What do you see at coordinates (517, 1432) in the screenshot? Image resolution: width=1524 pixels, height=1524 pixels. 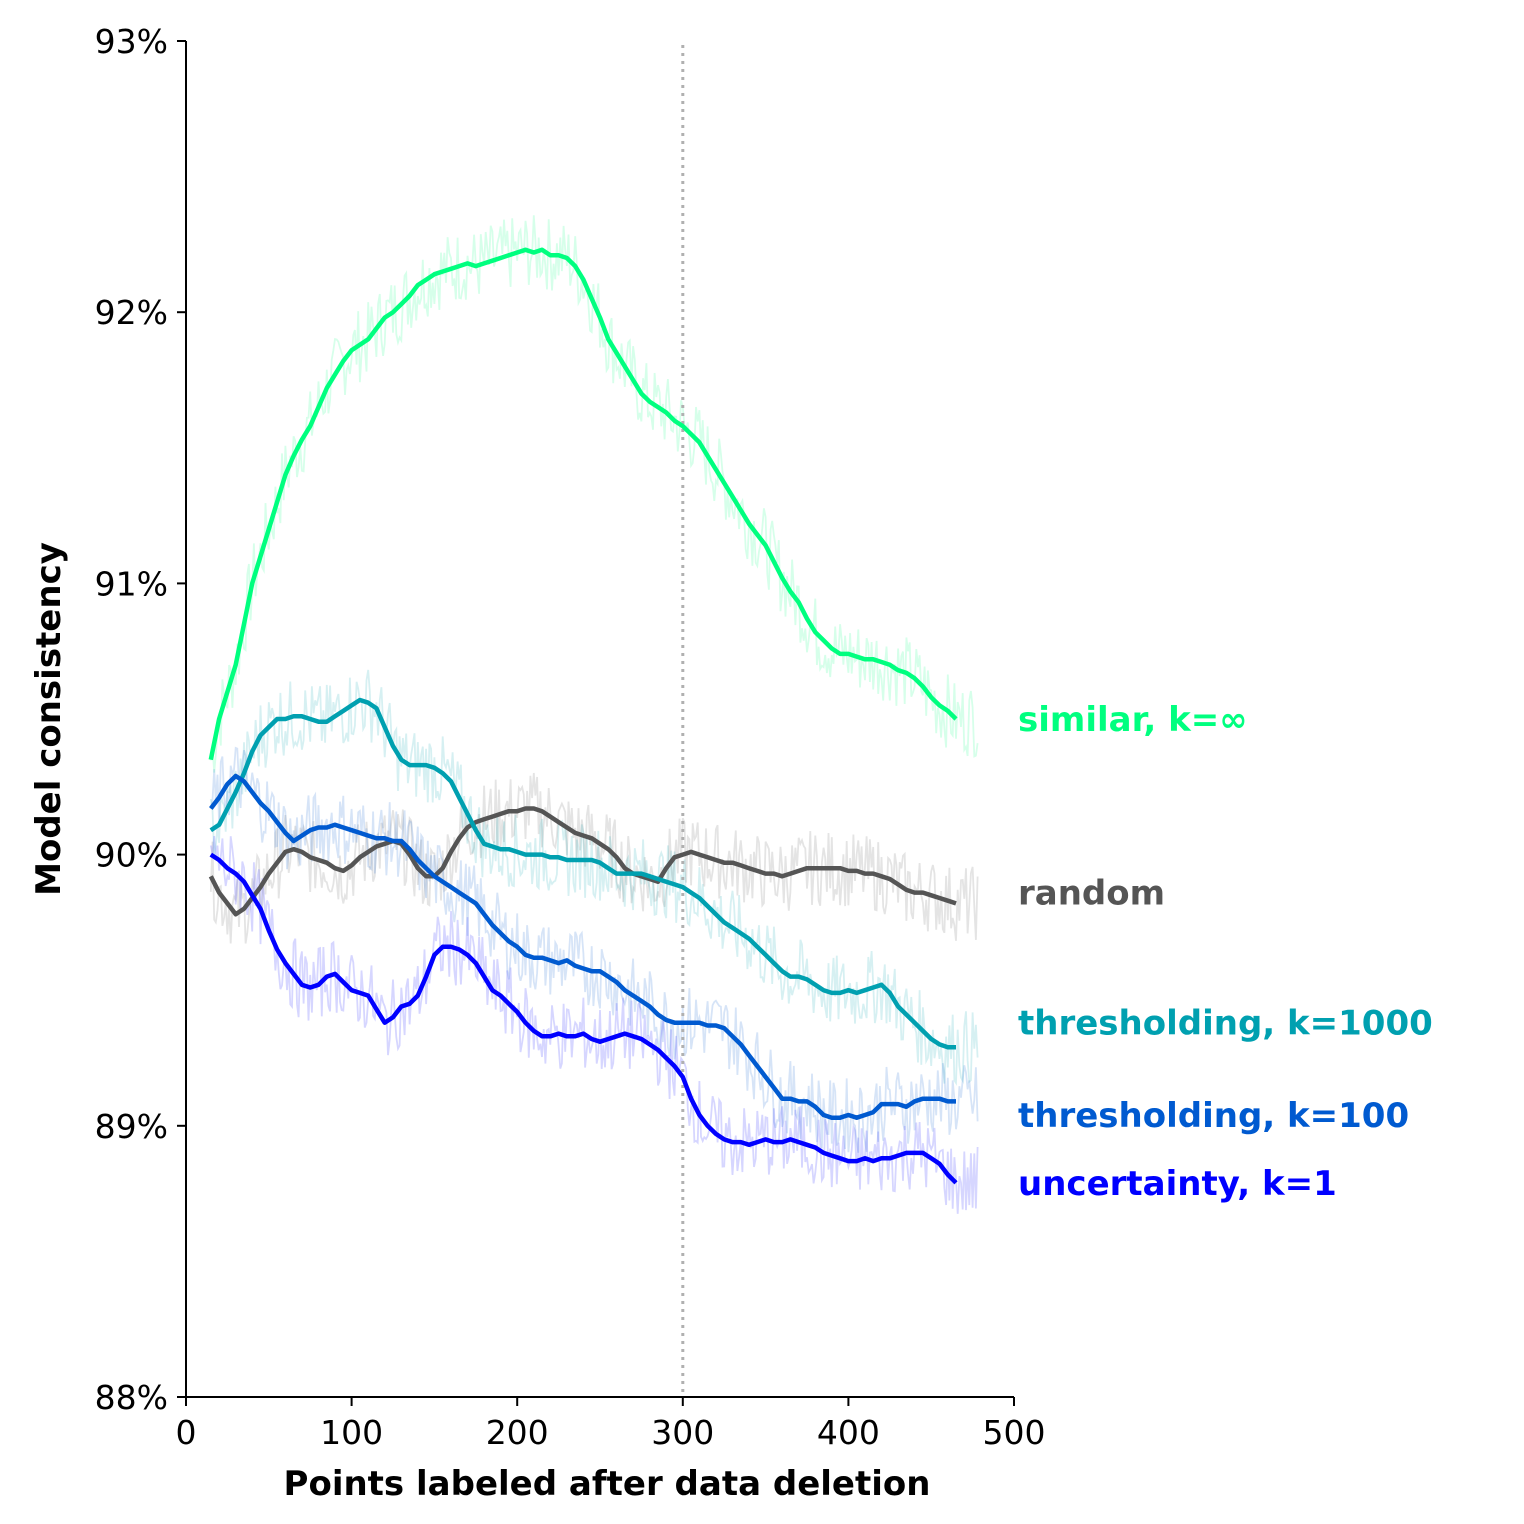 I see `x-tick-label: 200` at bounding box center [517, 1432].